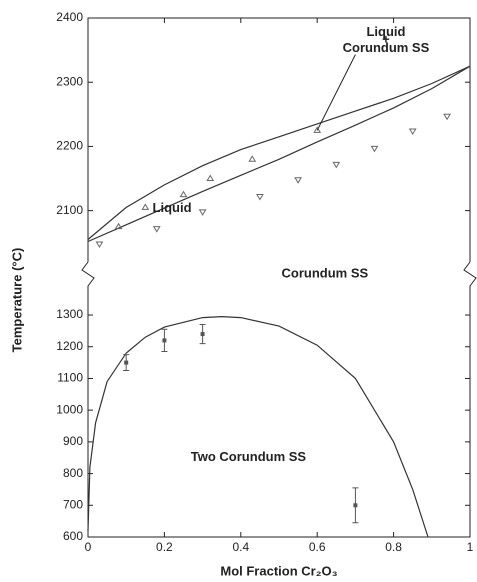  I want to click on annotation: +, so click(386, 38).